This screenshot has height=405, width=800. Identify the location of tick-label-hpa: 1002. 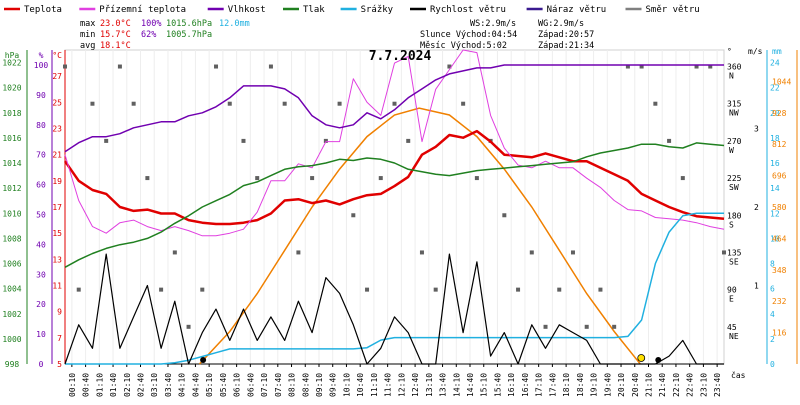
(11, 314).